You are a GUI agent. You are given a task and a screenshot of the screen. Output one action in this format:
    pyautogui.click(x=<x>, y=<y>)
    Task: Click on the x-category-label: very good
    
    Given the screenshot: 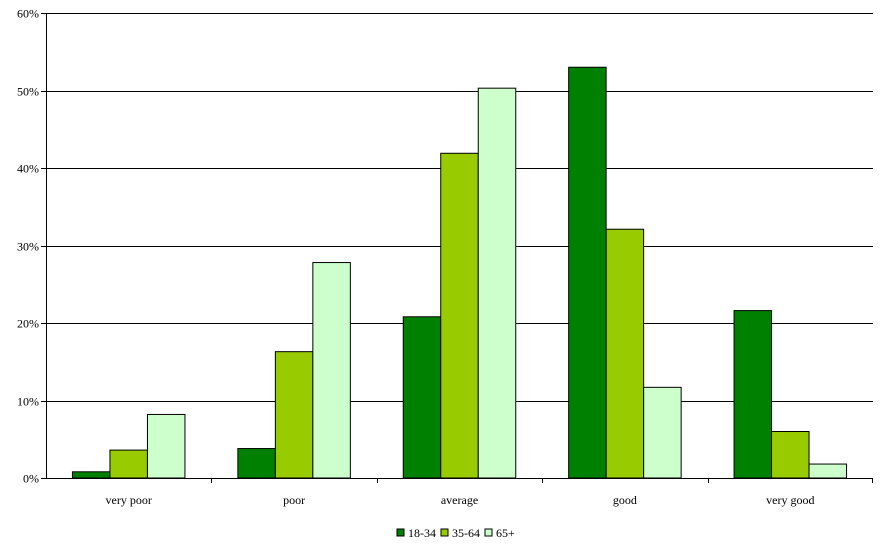 What is the action you would take?
    pyautogui.click(x=790, y=500)
    